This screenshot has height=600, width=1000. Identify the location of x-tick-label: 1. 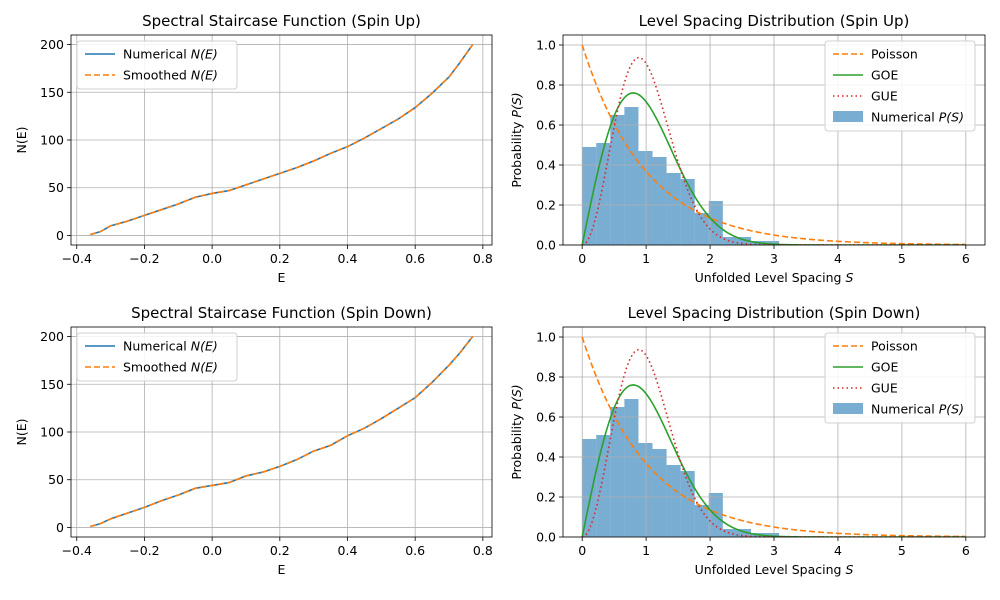
(646, 550).